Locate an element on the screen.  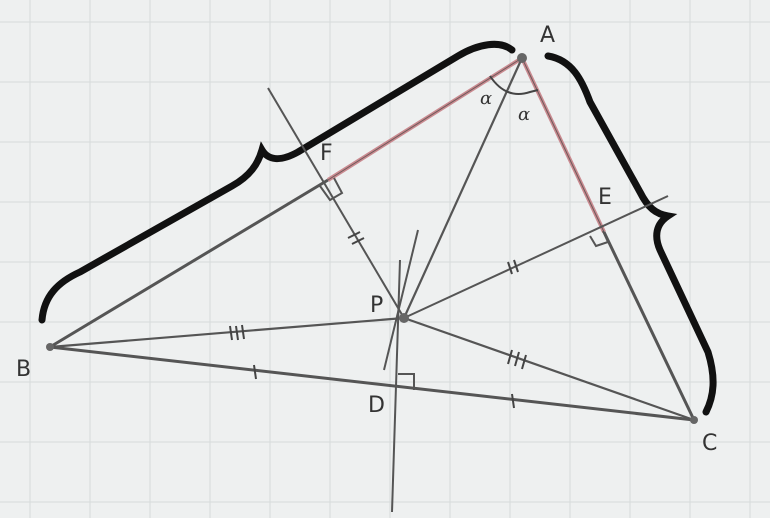
angle-arc-a is located at coordinates (514, 85).